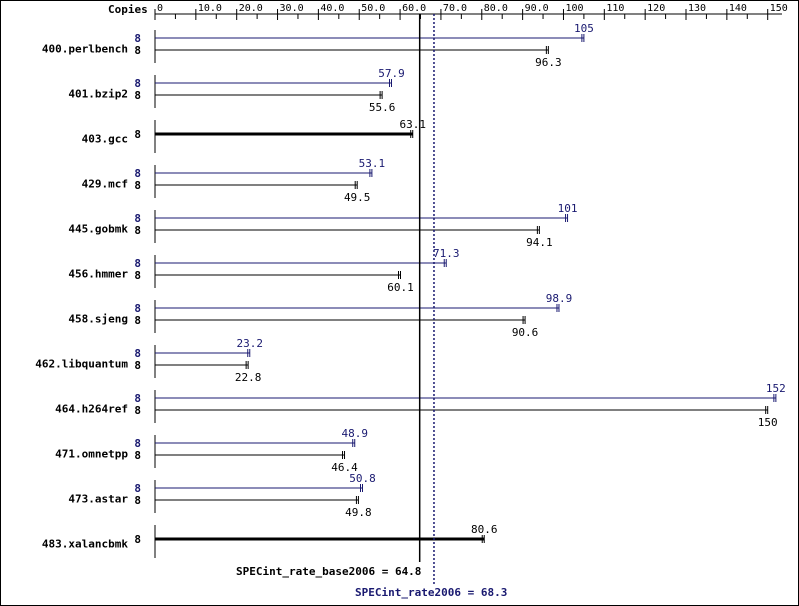 The image size is (799, 606). I want to click on peak-value-label: 98.9, so click(559, 298).